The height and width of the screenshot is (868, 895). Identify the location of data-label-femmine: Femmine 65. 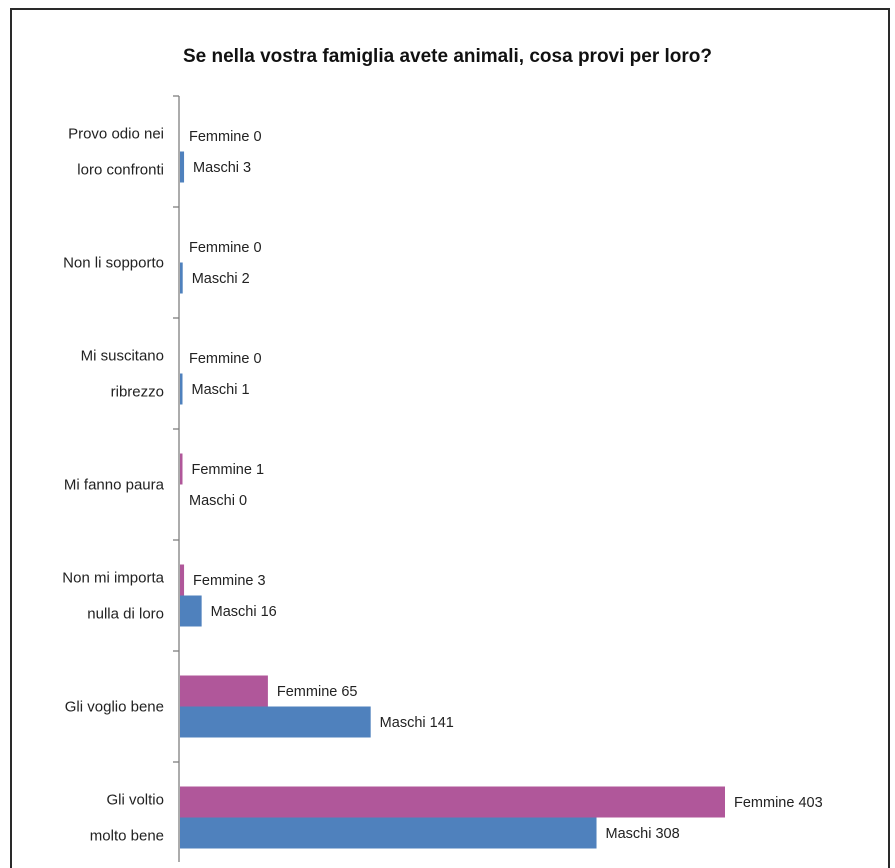
(317, 692).